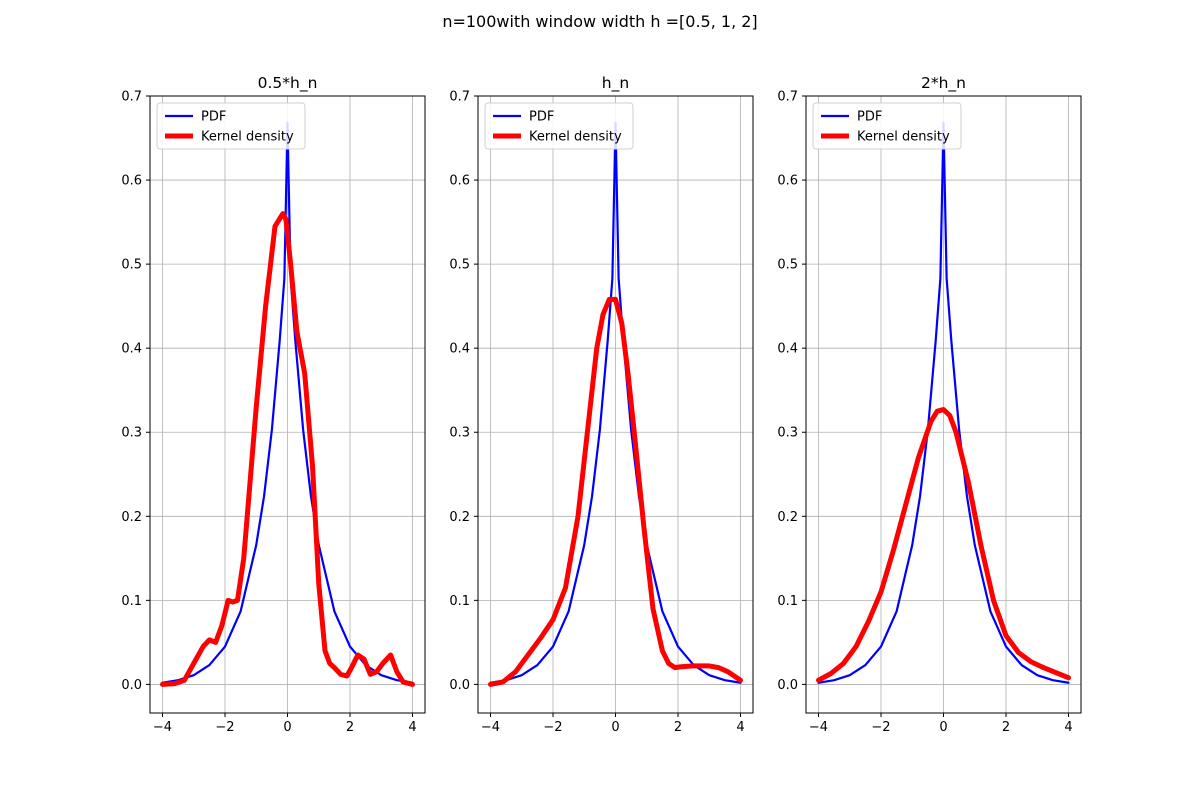  Describe the element at coordinates (615, 83) in the screenshot. I see `subplot-title: h_n` at that location.